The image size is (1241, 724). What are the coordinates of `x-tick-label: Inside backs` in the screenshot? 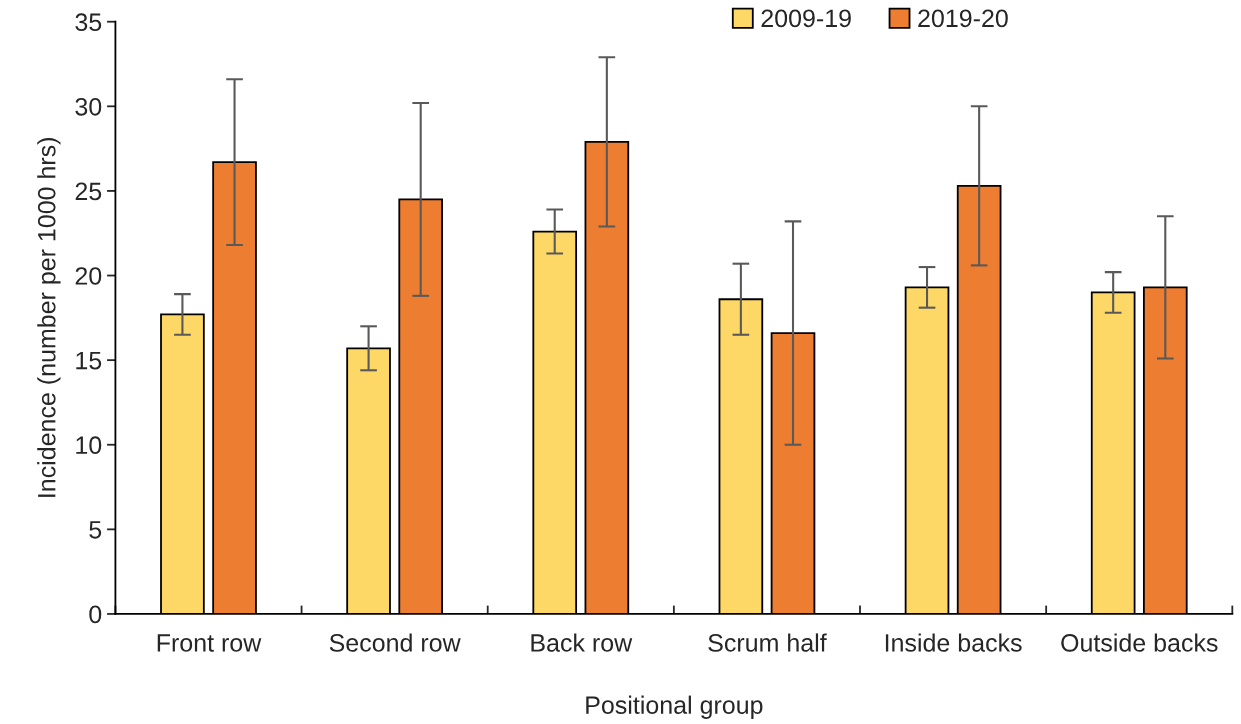 It's located at (953, 642).